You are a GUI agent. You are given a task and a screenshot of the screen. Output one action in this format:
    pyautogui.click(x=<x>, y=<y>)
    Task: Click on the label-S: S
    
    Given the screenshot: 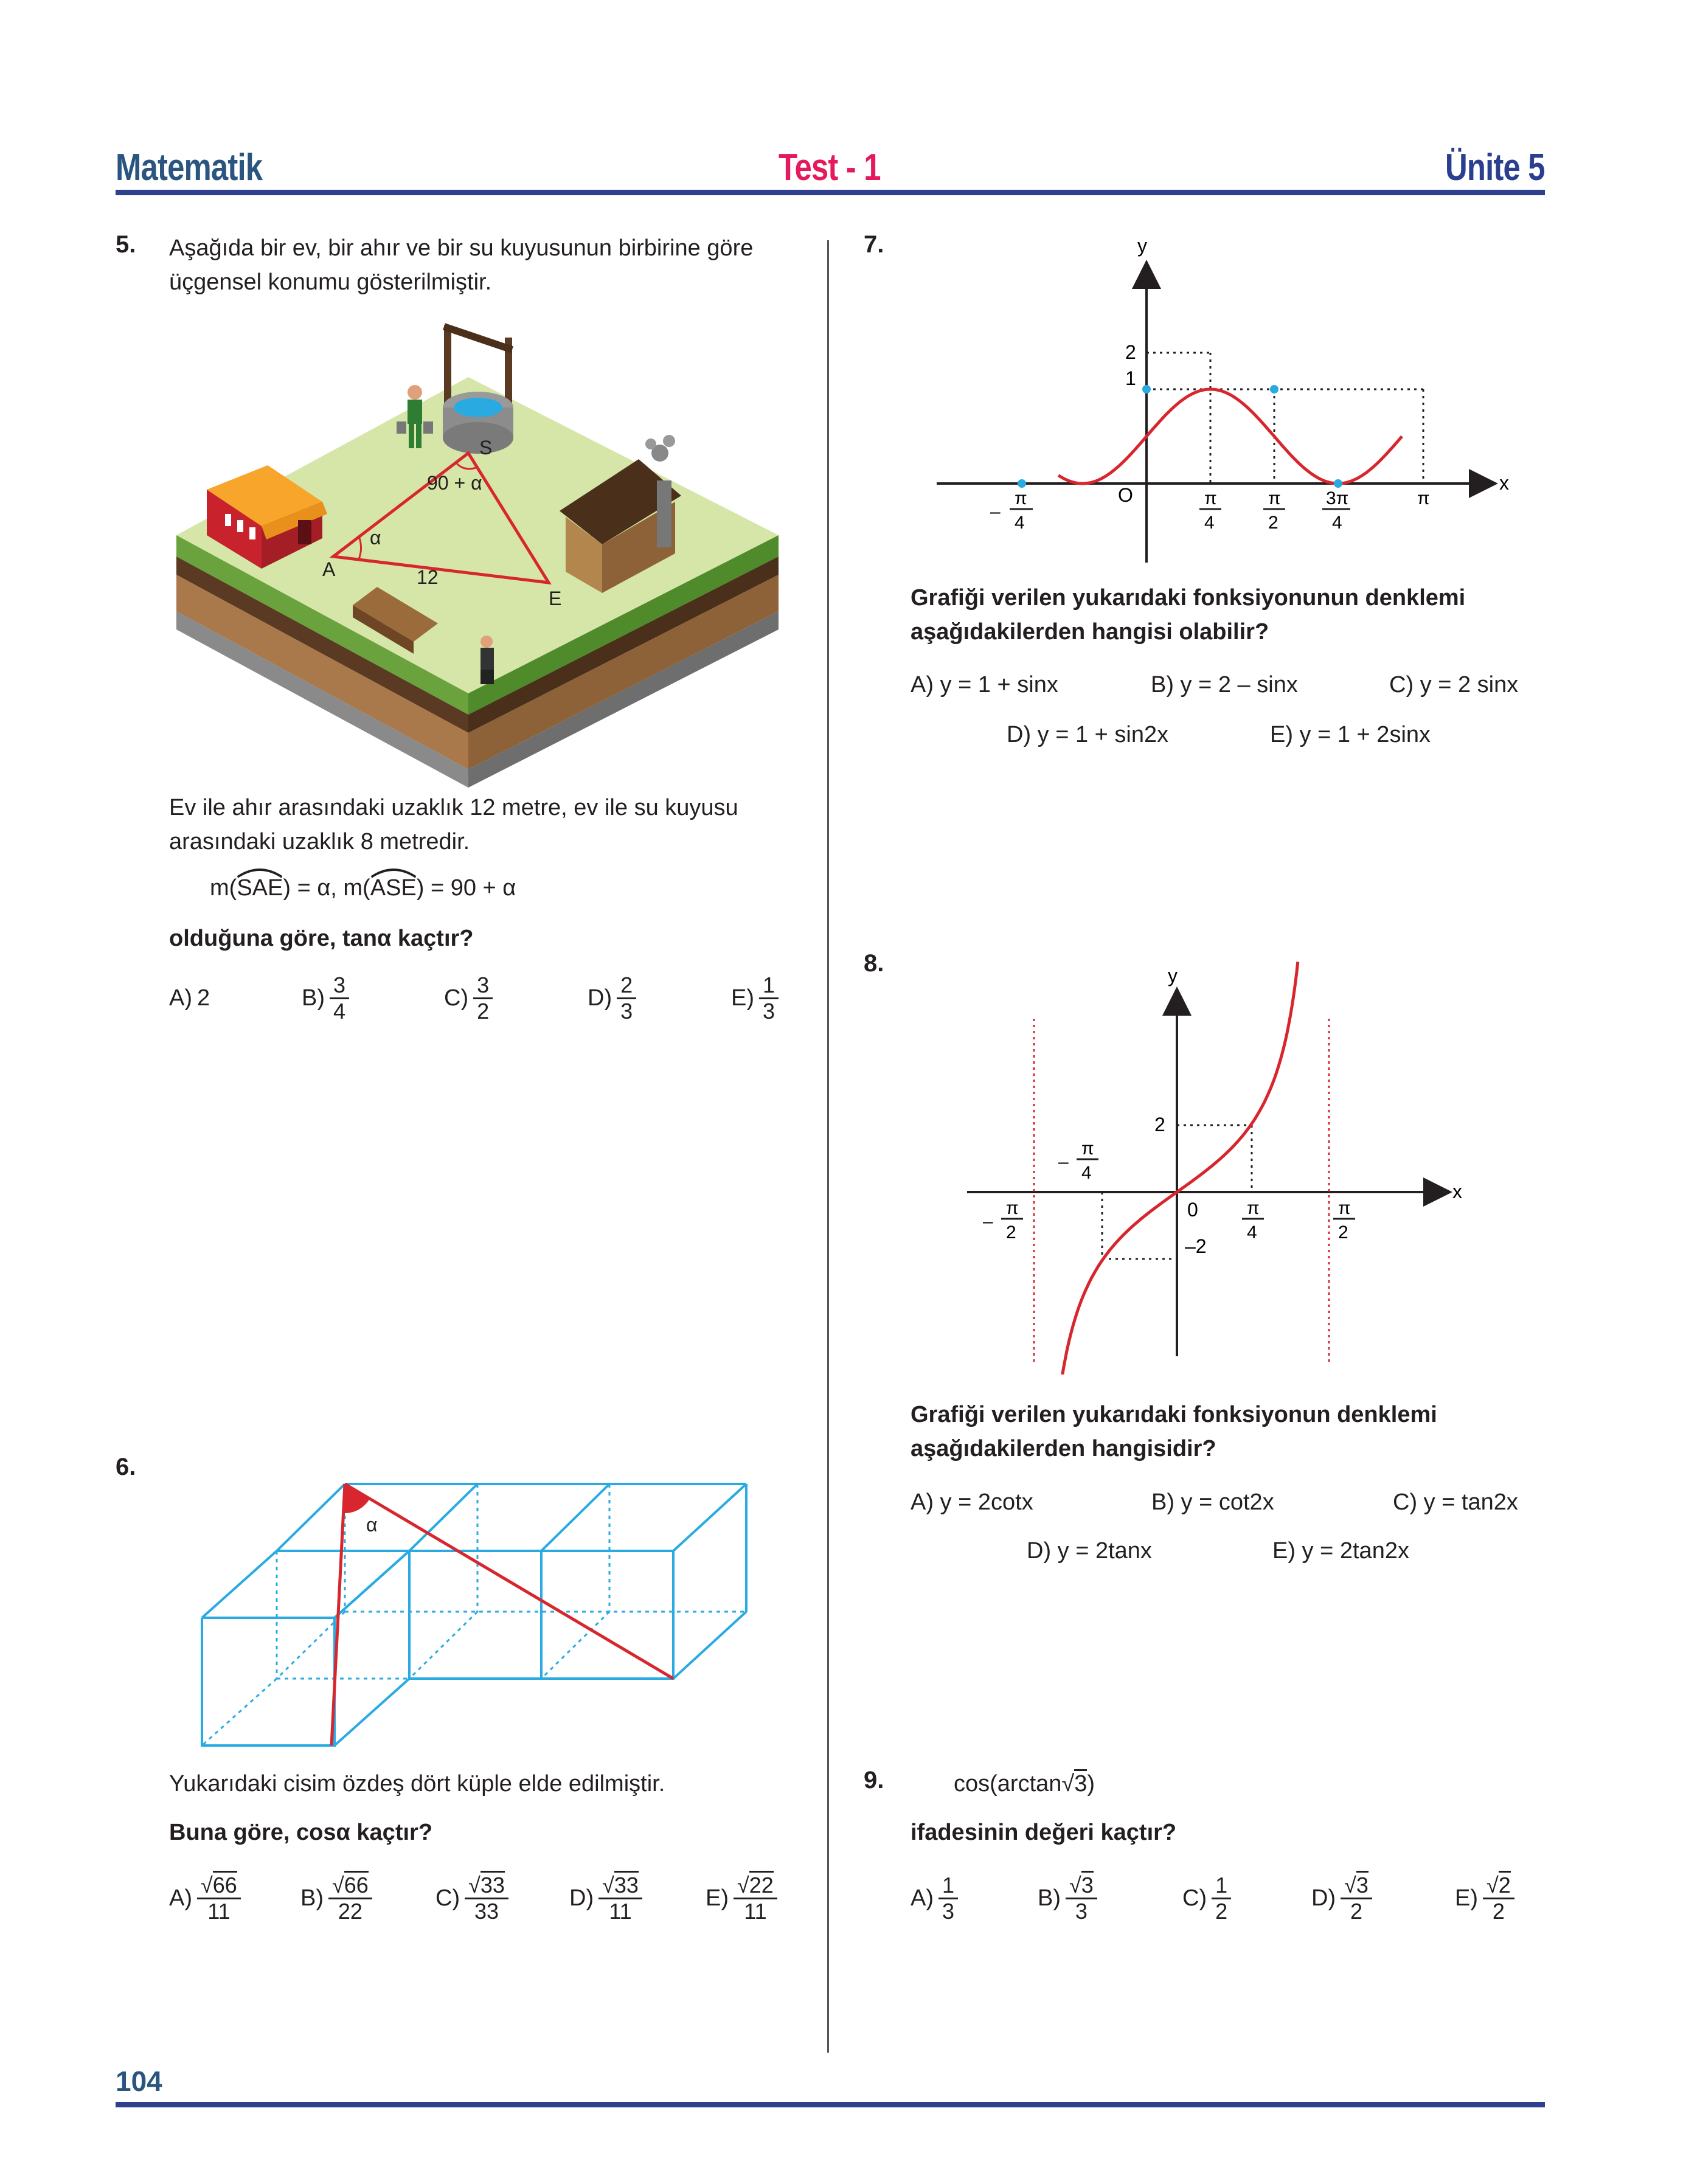 What is the action you would take?
    pyautogui.click(x=485, y=448)
    